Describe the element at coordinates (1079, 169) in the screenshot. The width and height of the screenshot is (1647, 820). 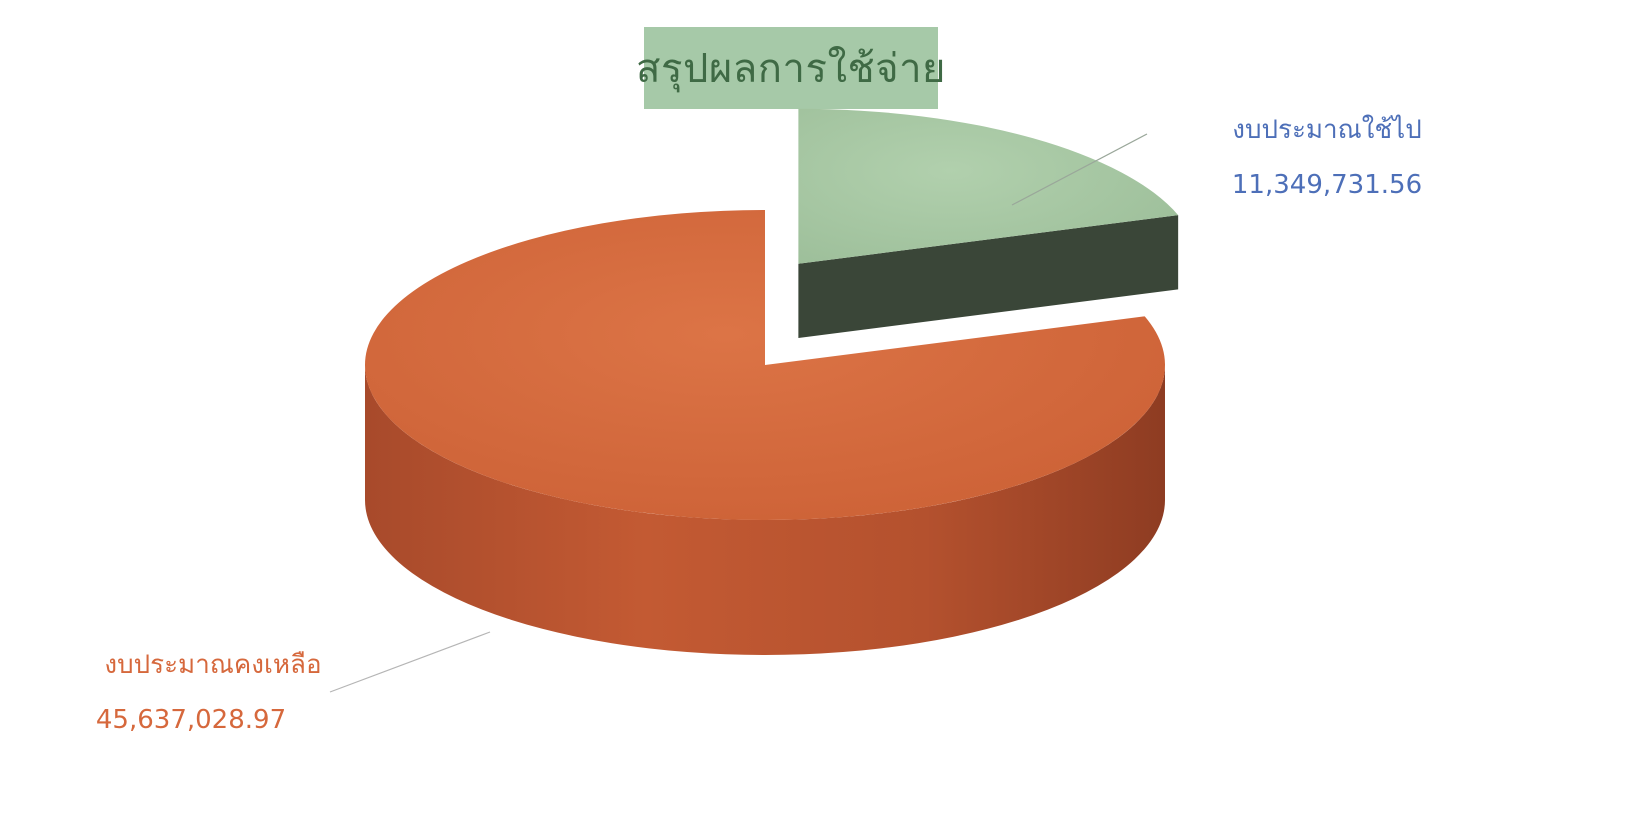
I see `leader-line-spent` at that location.